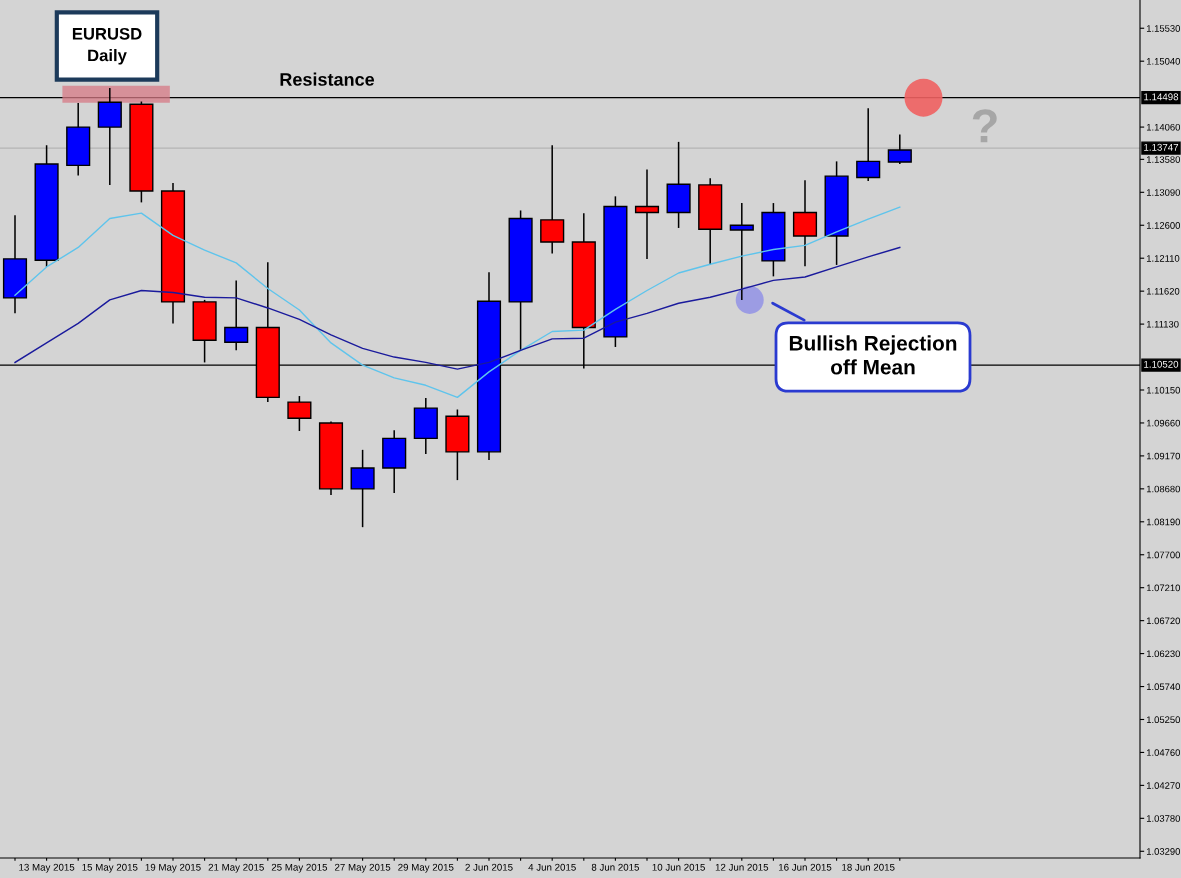 Image resolution: width=1181 pixels, height=878 pixels. I want to click on x-tick-label: 16 Jun 2015, so click(805, 867).